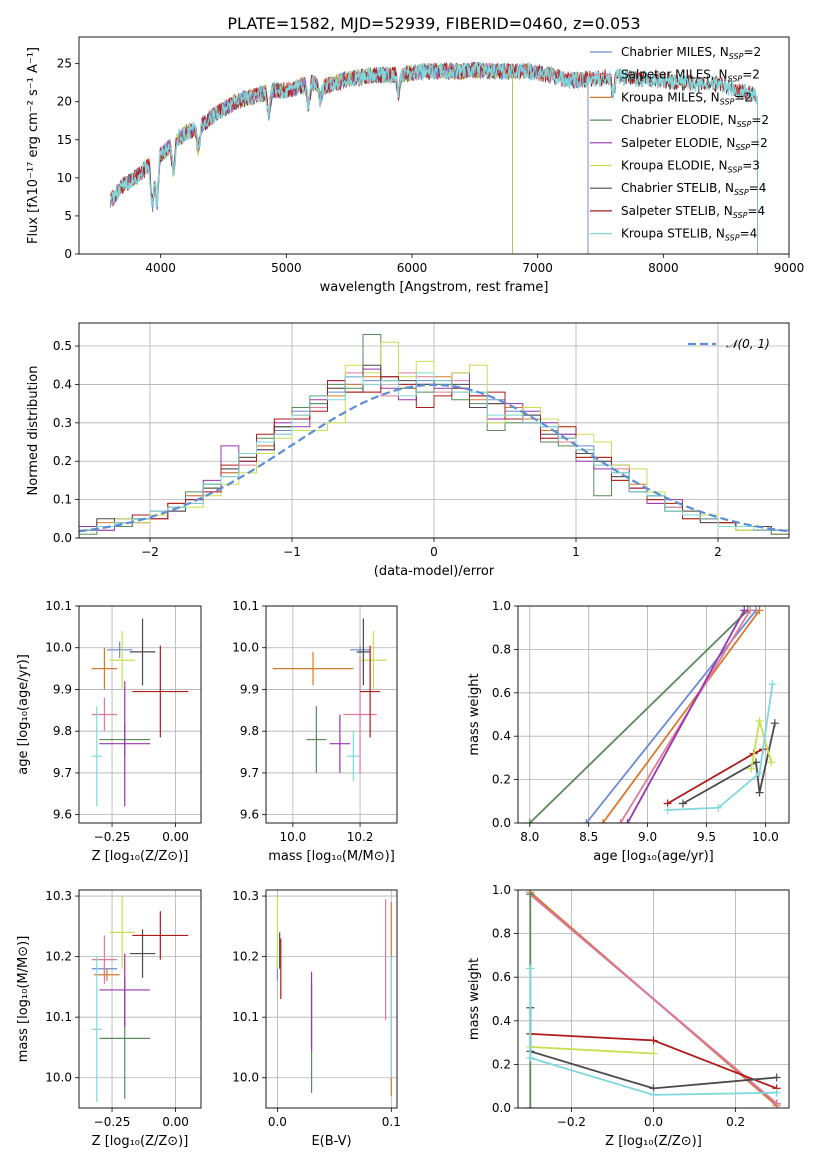 Image resolution: width=819 pixels, height=1170 pixels. I want to click on z_age-ytick-label: 9.6, so click(62, 815).